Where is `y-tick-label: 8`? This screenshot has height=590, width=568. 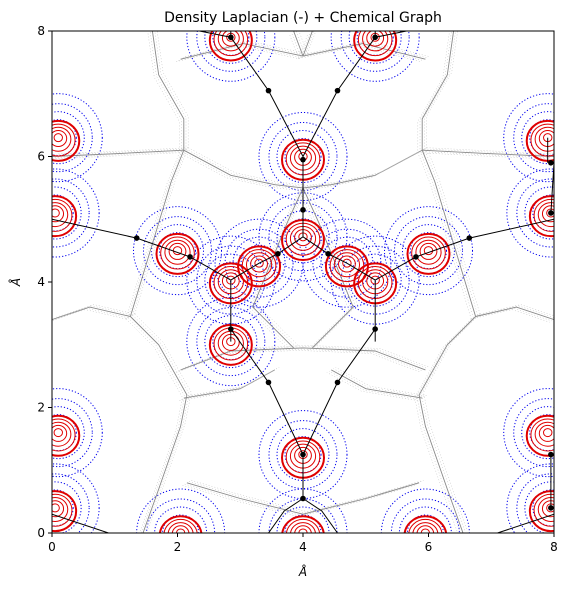
y-tick-label: 8 is located at coordinates (41, 31).